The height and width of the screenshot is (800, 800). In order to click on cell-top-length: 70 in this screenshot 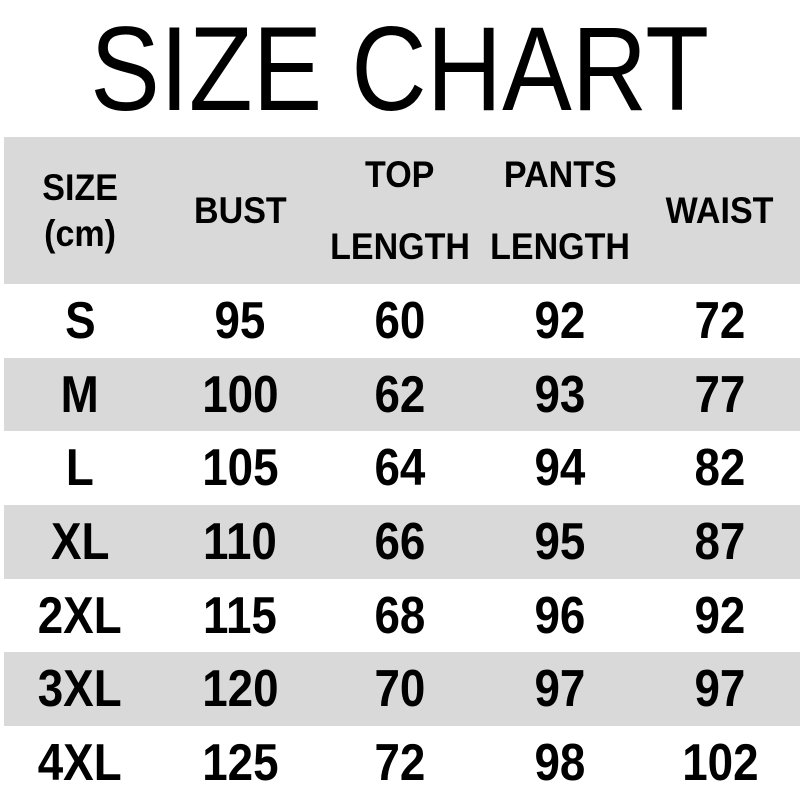, I will do `click(400, 689)`.